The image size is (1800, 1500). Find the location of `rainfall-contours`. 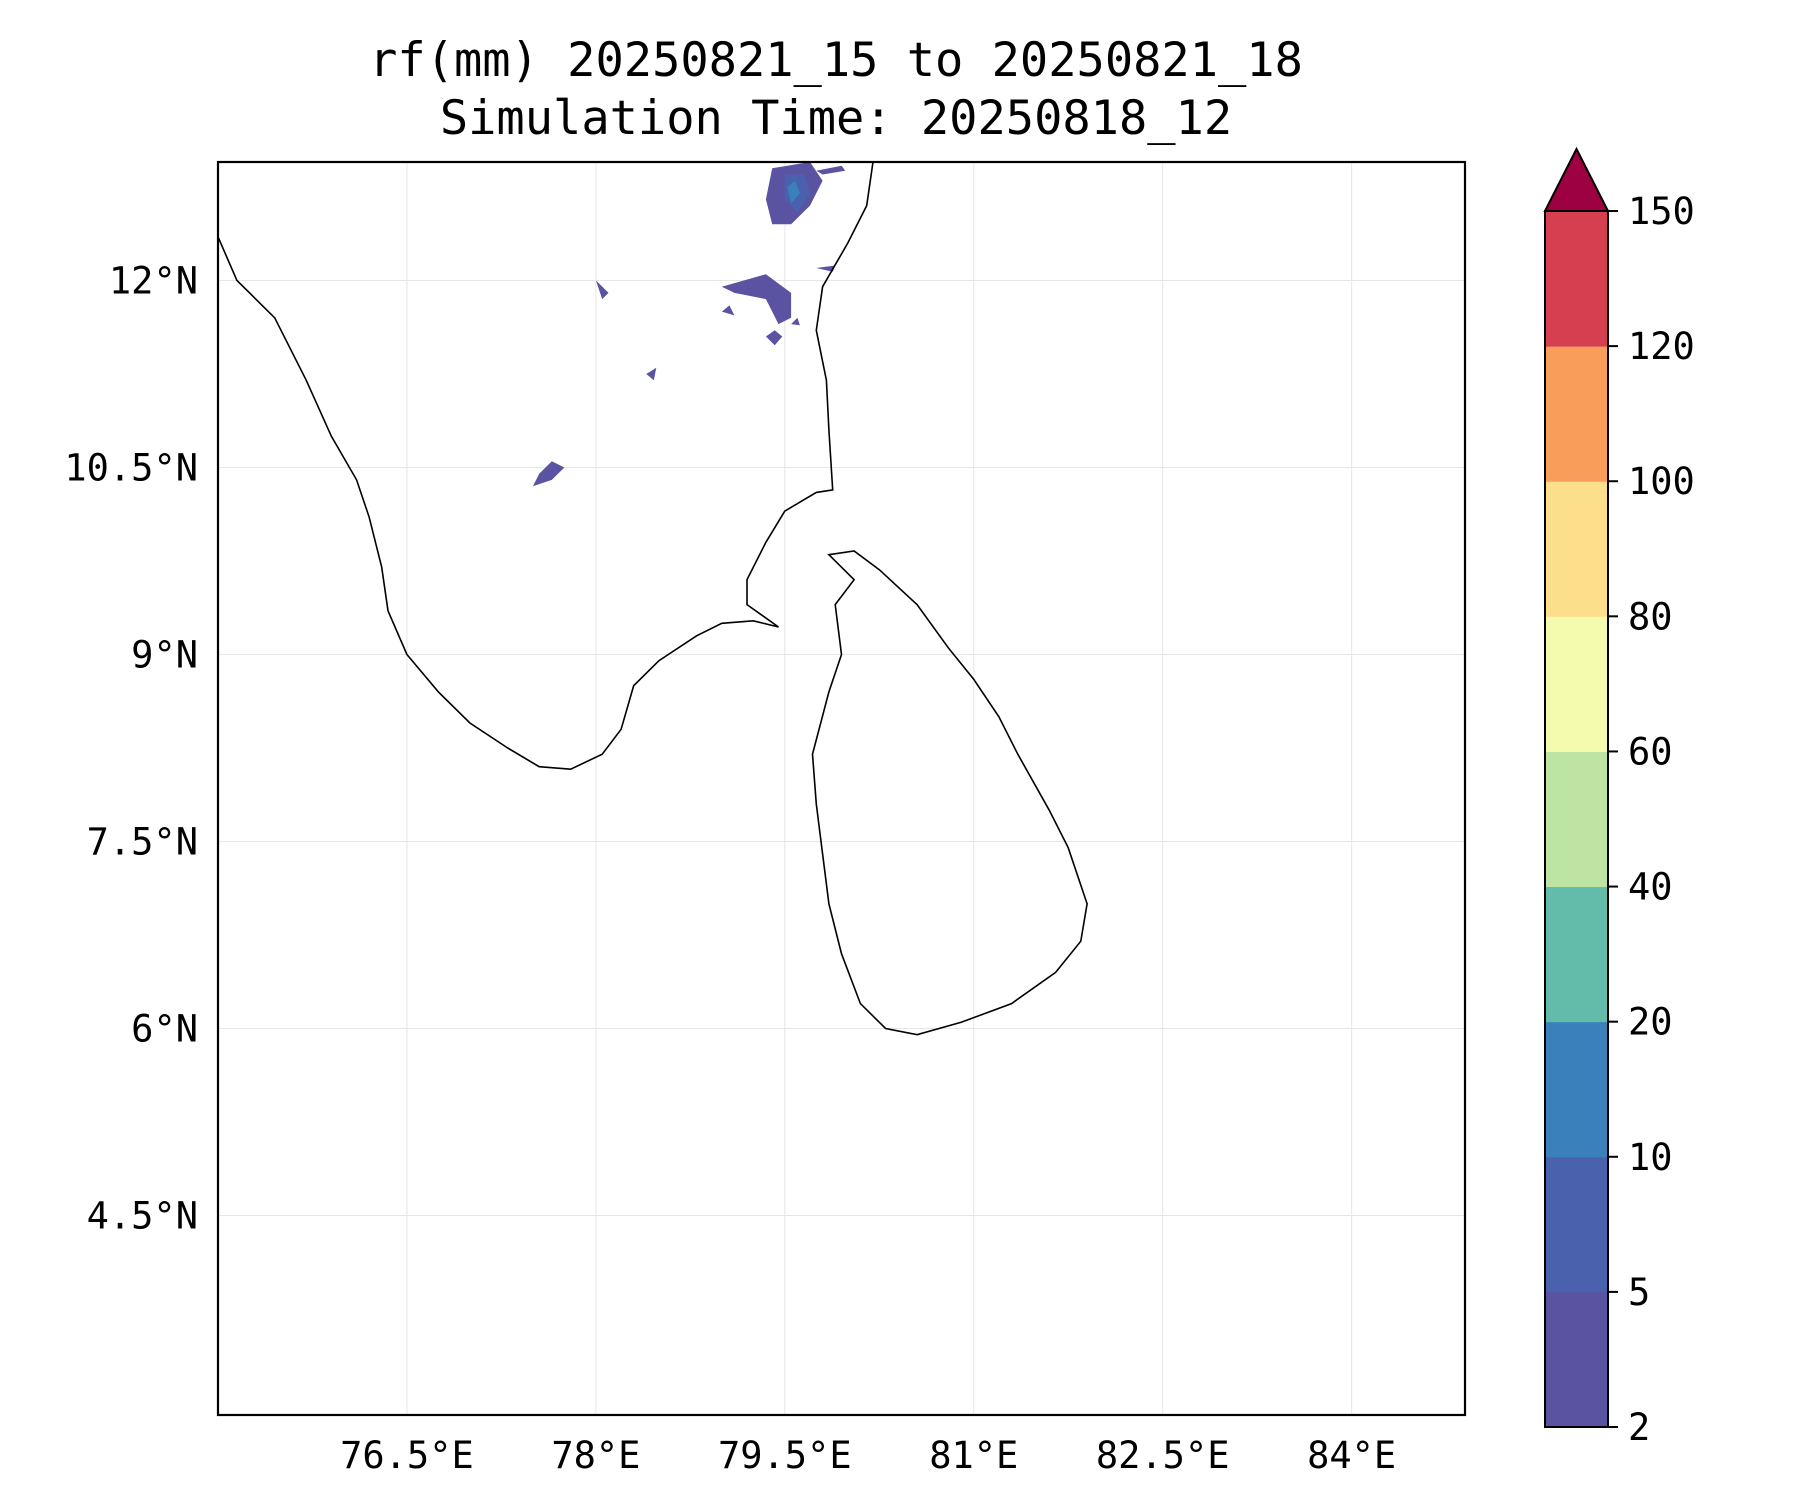

rainfall-contours is located at coordinates (689, 324).